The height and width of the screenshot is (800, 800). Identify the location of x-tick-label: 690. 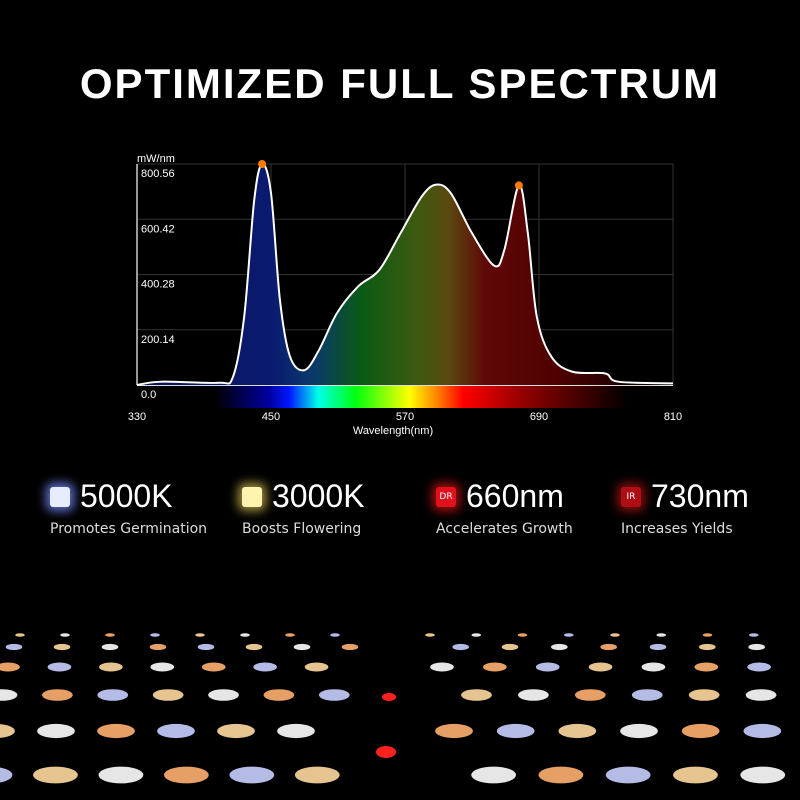
(539, 417).